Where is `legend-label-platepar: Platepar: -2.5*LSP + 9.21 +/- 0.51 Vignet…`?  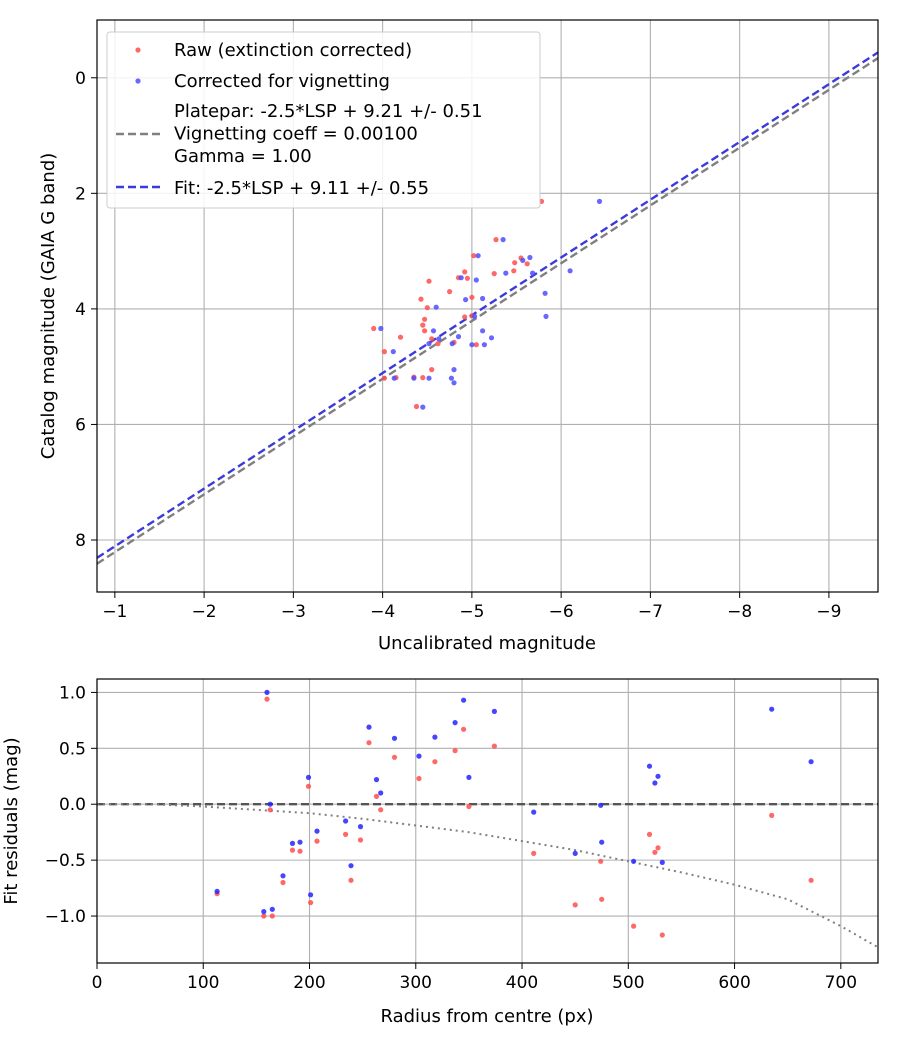 legend-label-platepar: Platepar: -2.5*LSP + 9.21 +/- 0.51 Vignet… is located at coordinates (328, 134).